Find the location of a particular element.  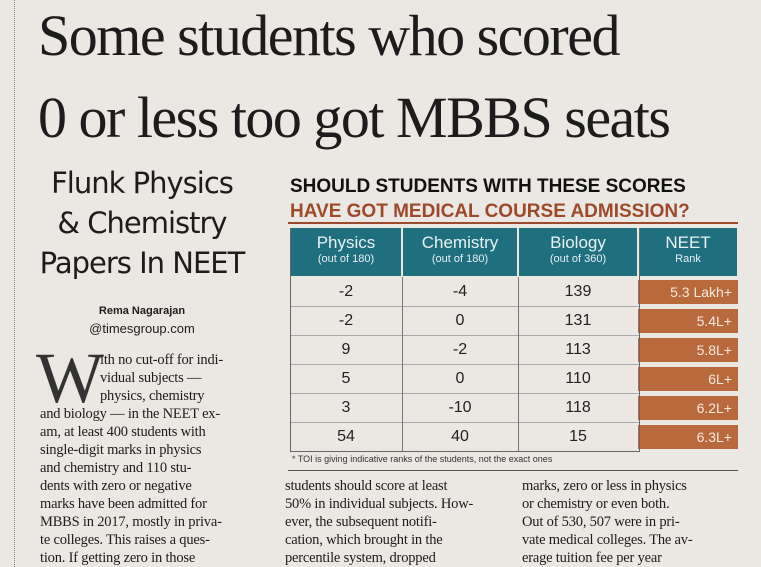

headline: 0 or less too got MBBS seats is located at coordinates (354, 117).